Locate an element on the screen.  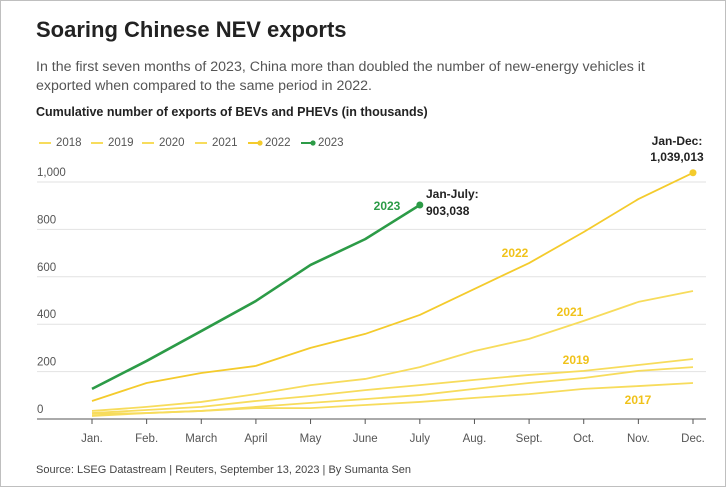
y-tick-label: 600 is located at coordinates (46, 268).